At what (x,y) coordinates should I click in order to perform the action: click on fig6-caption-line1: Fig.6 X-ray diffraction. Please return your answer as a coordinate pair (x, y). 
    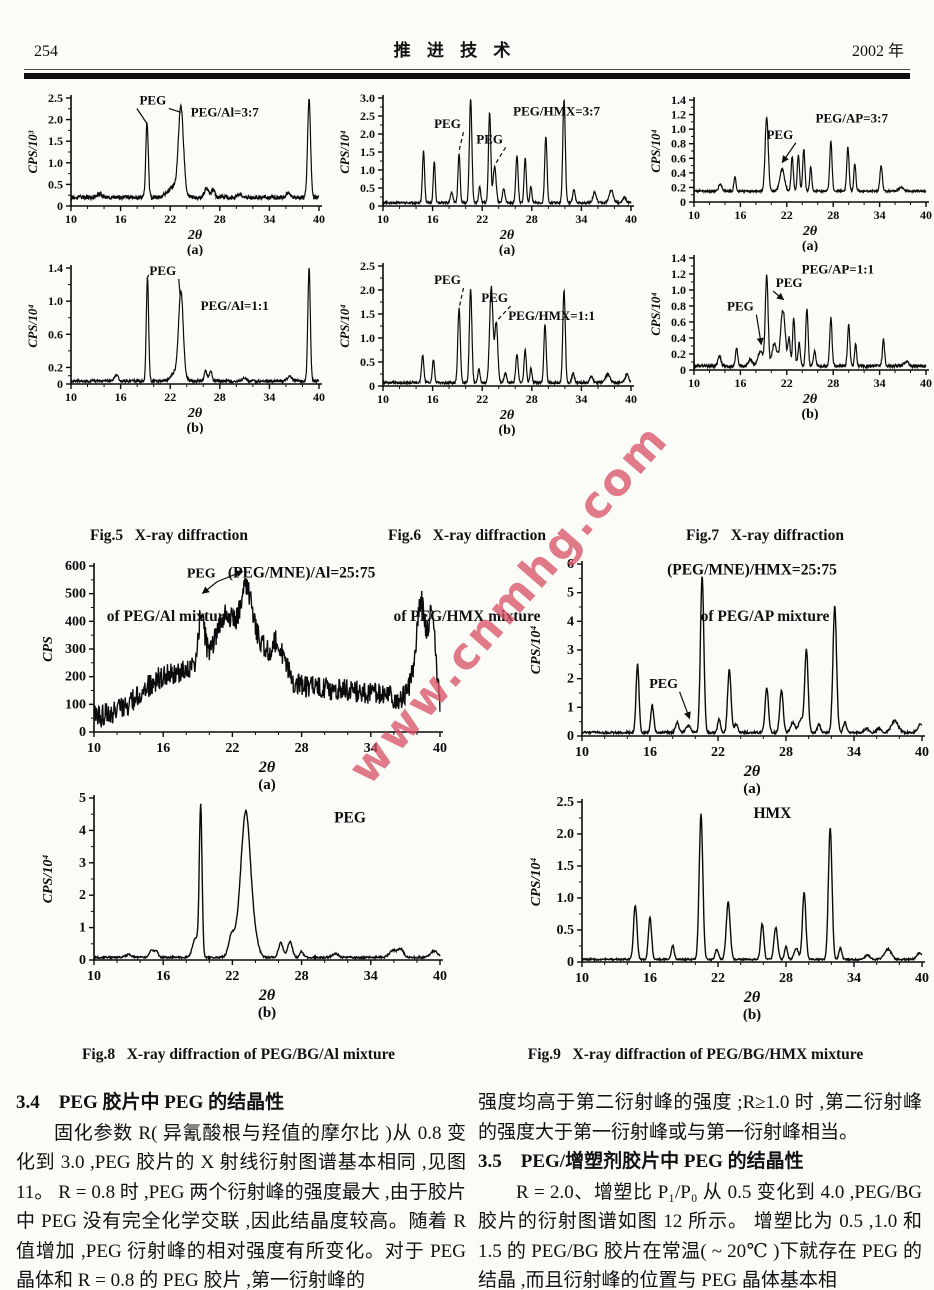
    Looking at the image, I should click on (467, 535).